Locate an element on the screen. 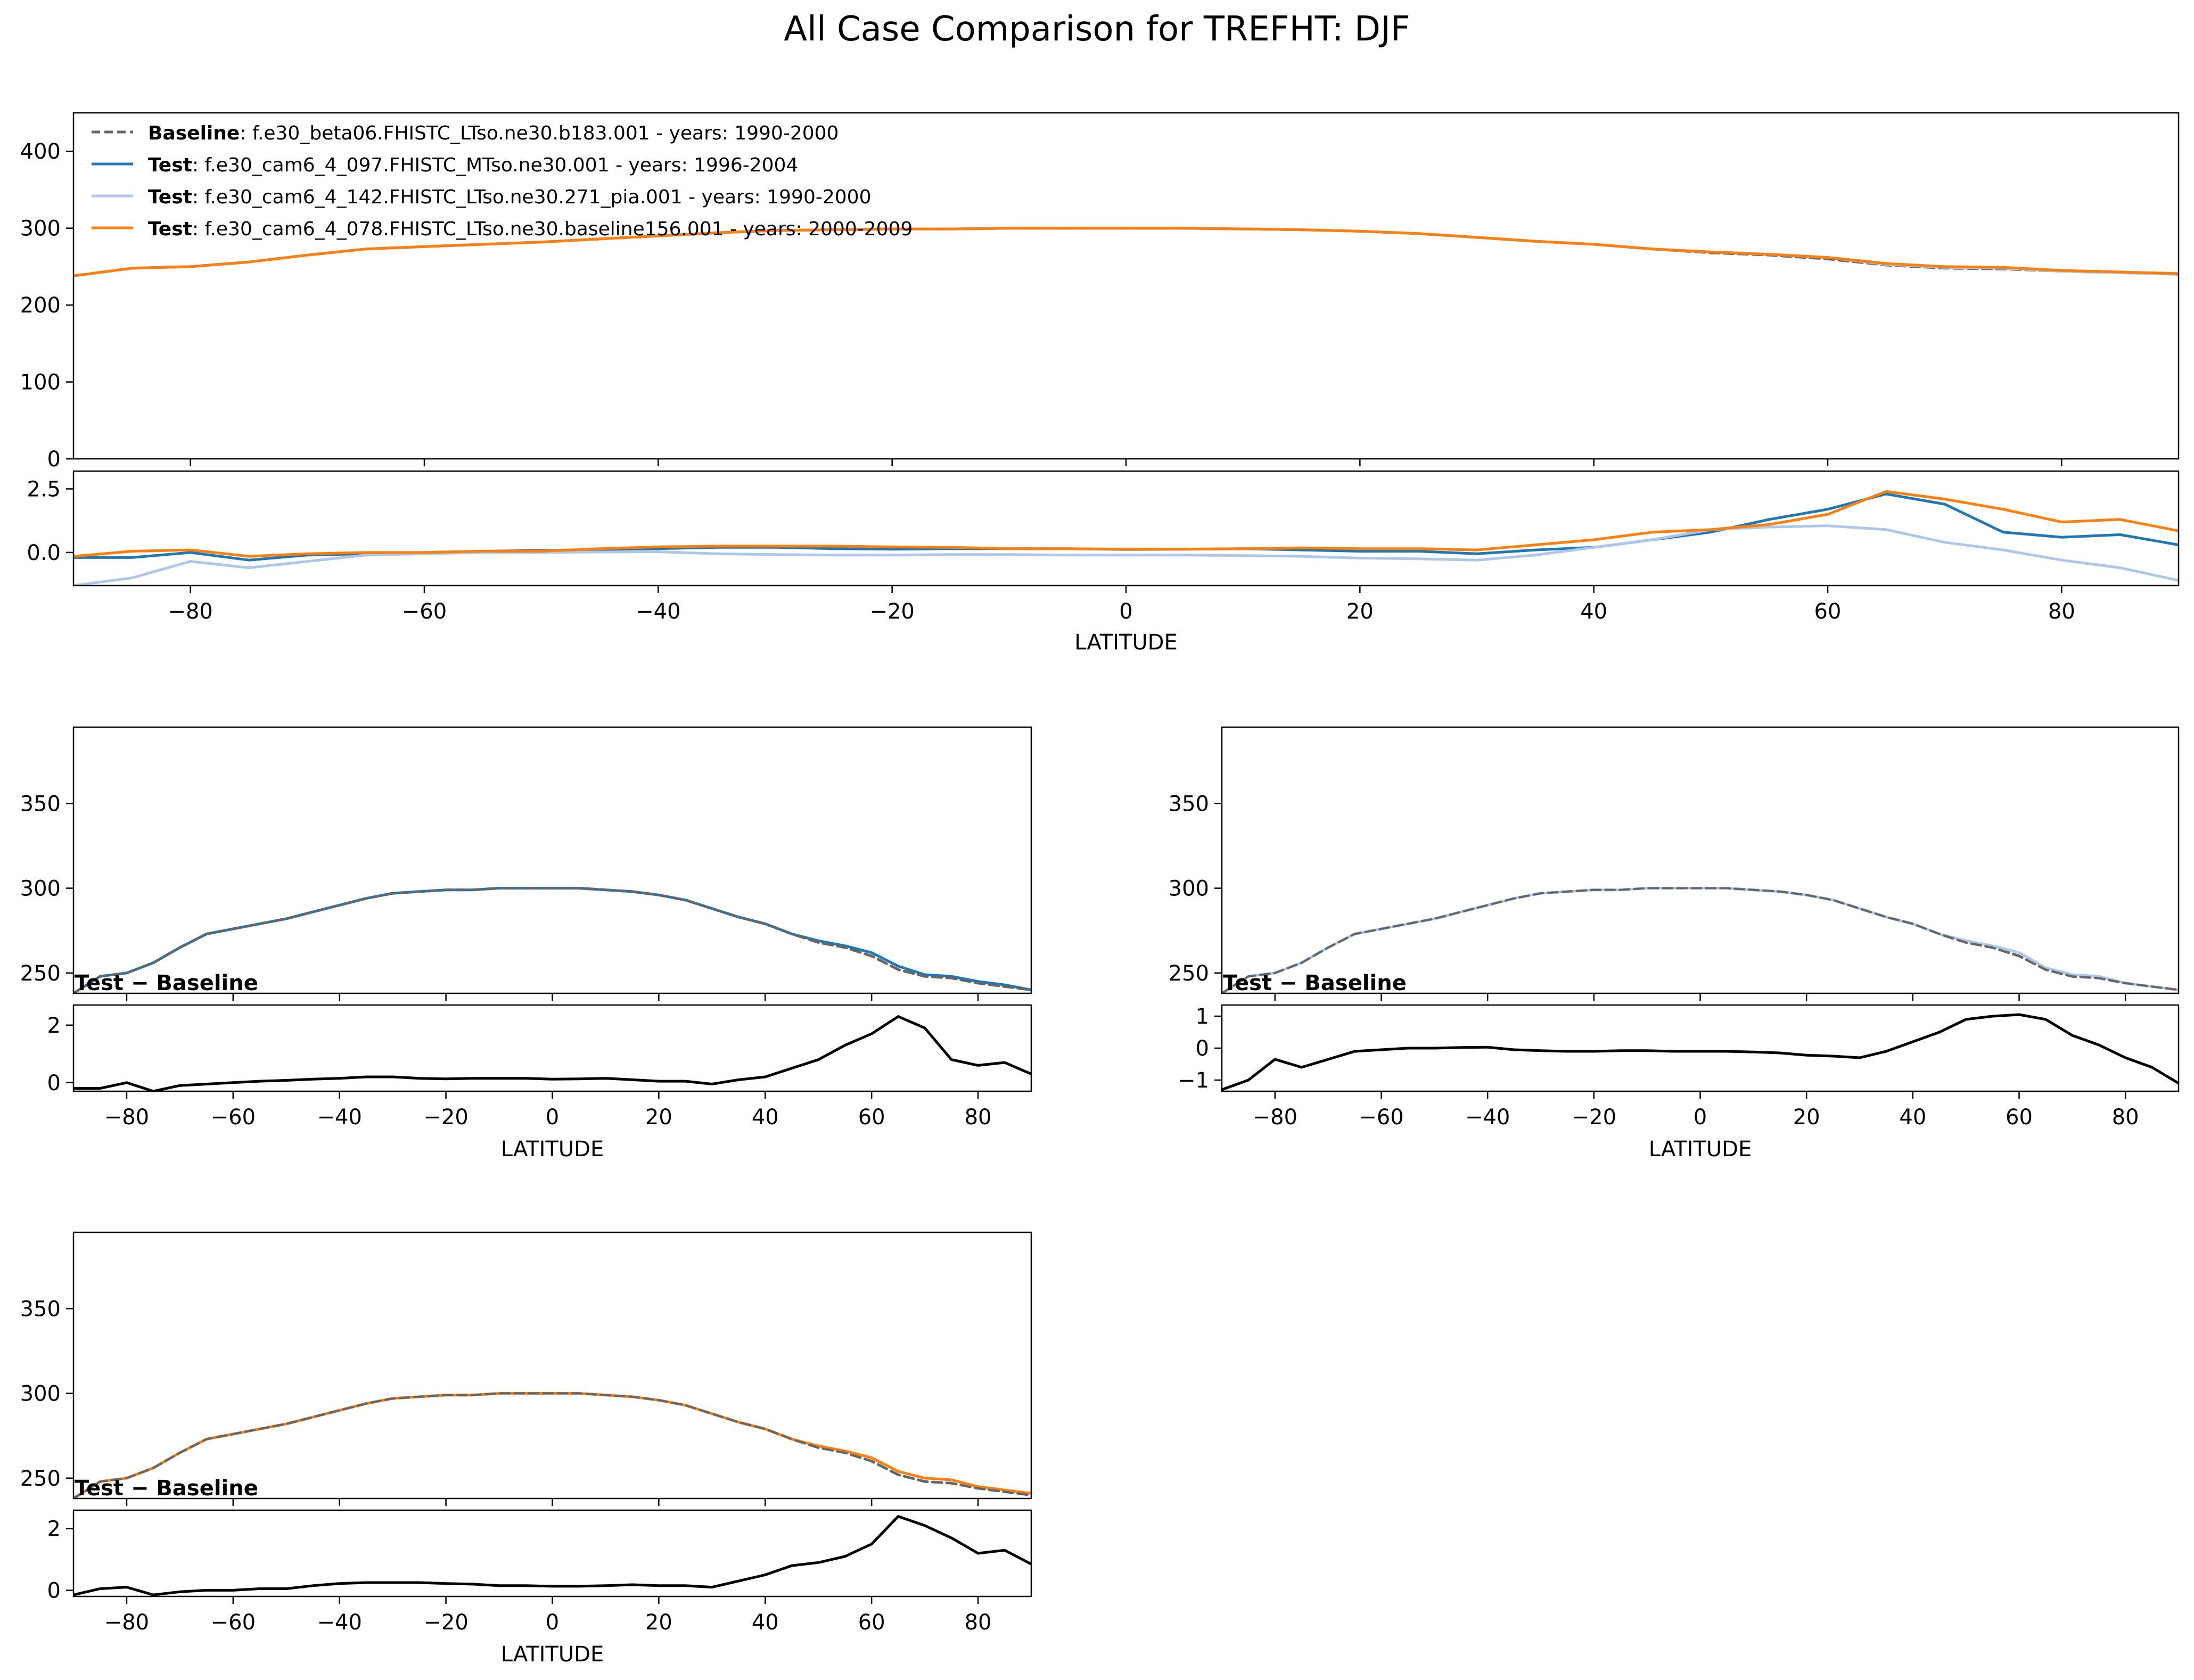  p2-diff-xtick-label: −20 is located at coordinates (1594, 1117).